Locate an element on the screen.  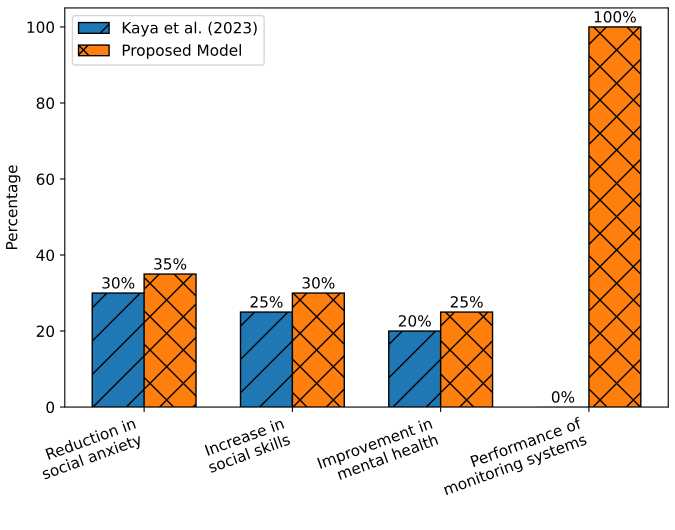
y-tick-label: 100 is located at coordinates (41, 27).